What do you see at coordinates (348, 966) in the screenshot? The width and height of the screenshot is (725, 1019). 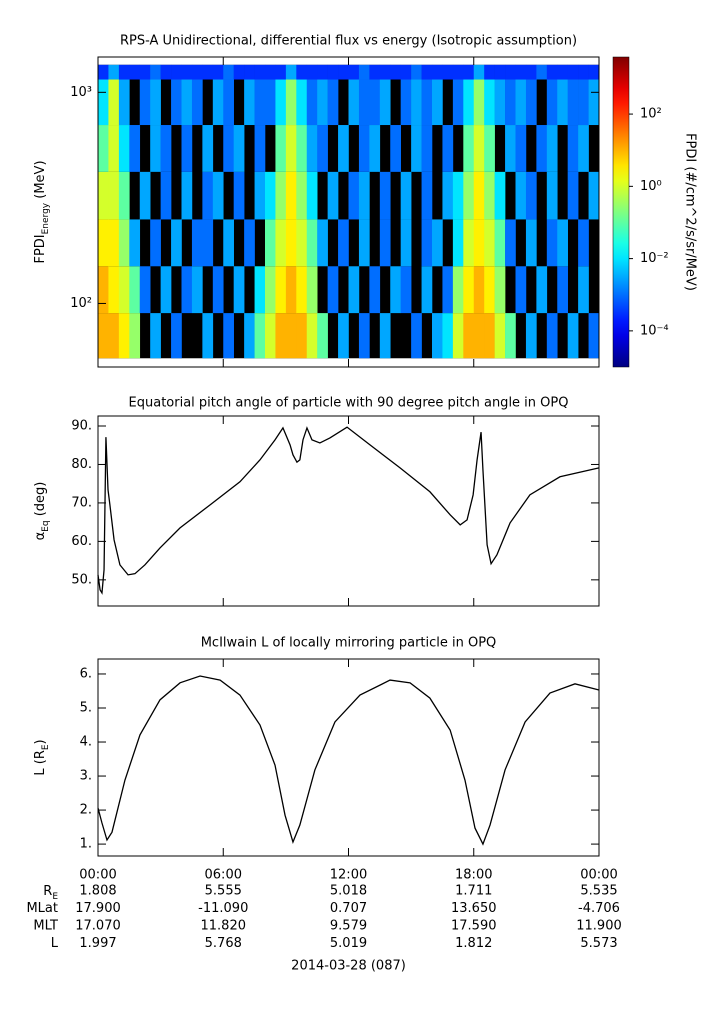 I see `date-label: 2014-03-28 (087)` at bounding box center [348, 966].